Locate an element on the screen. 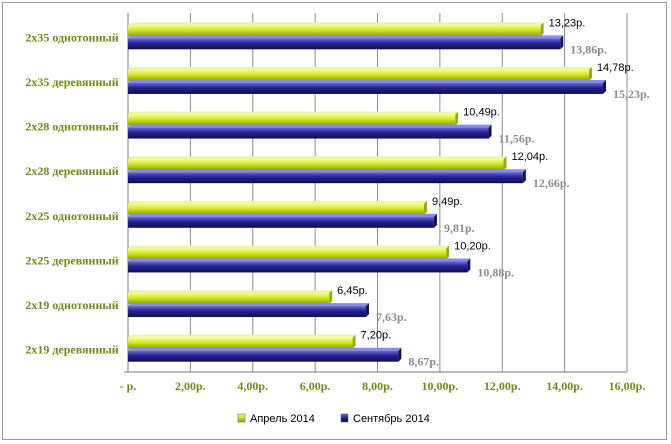 This screenshot has width=671, height=444. x-tick-label: 12,00р. is located at coordinates (502, 386).